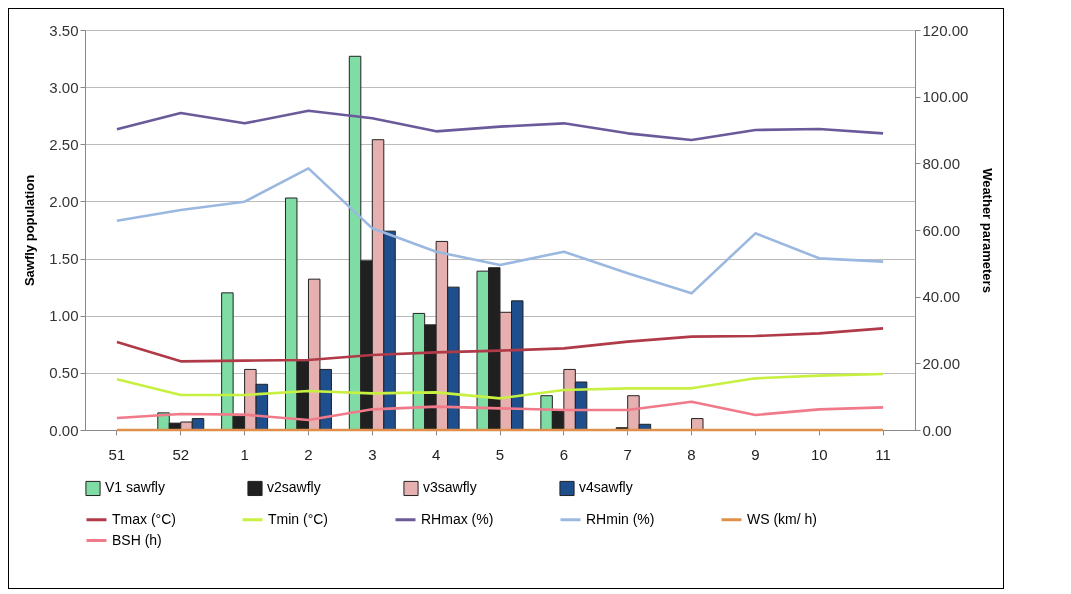 Image resolution: width=1071 pixels, height=594 pixels. I want to click on legend-label: WS (km/ h), so click(782, 518).